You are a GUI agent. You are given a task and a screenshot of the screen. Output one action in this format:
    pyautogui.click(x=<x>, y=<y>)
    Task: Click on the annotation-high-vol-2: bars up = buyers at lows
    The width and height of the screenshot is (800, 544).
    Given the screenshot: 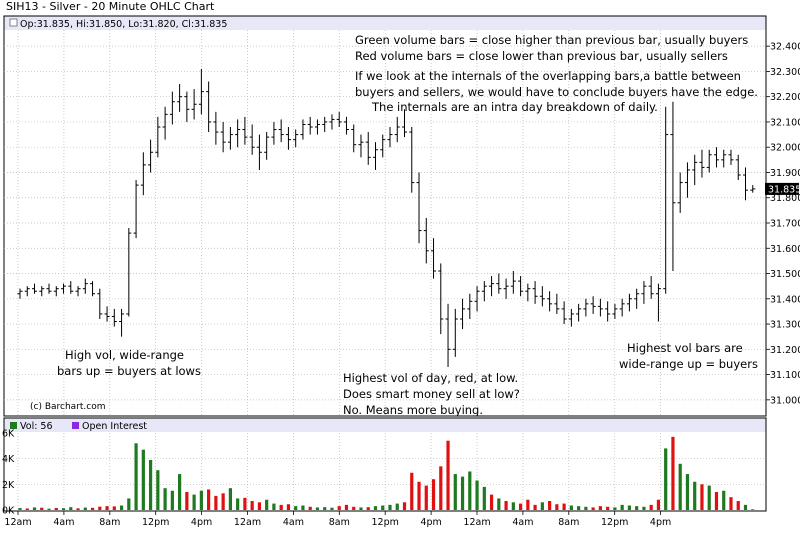 What is the action you would take?
    pyautogui.click(x=129, y=371)
    